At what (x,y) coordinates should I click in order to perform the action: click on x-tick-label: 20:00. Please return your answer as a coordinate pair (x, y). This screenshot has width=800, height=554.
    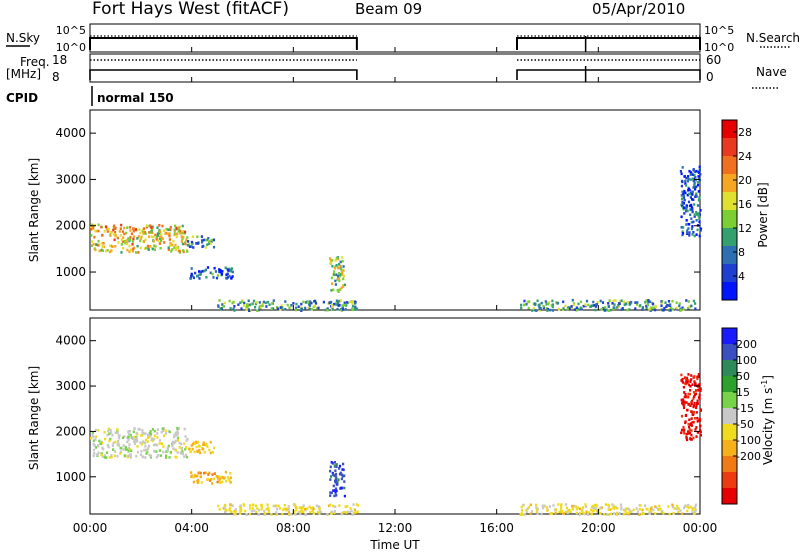
    Looking at the image, I should click on (598, 528).